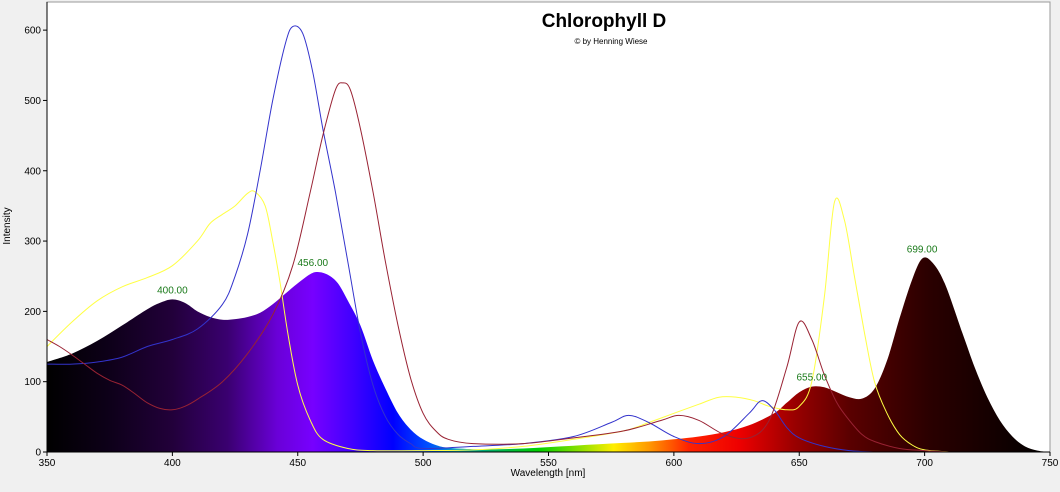 The image size is (1060, 492). What do you see at coordinates (313, 263) in the screenshot?
I see `peak-label: 456.00` at bounding box center [313, 263].